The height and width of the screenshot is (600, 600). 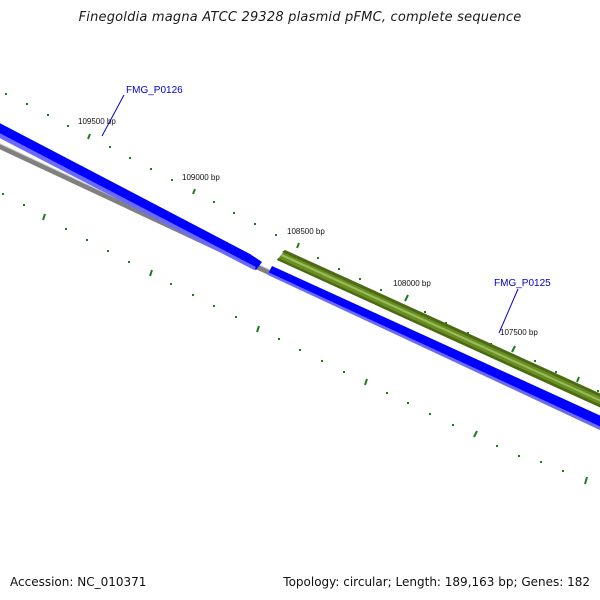 I want to click on tick-label: 107500 bp, so click(x=519, y=332).